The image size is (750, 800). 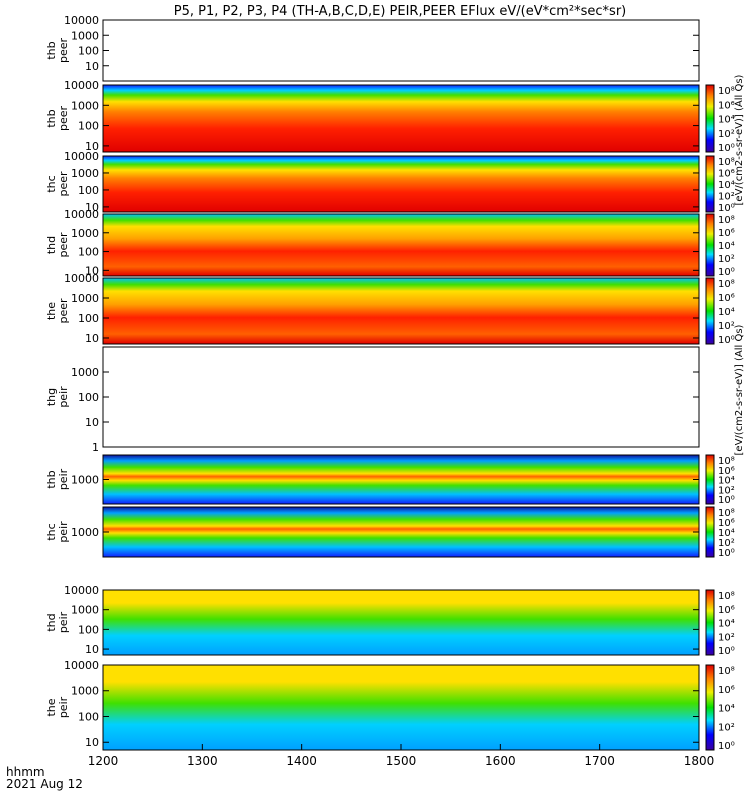 I want to click on panel-label-probe: thc, so click(x=51, y=183).